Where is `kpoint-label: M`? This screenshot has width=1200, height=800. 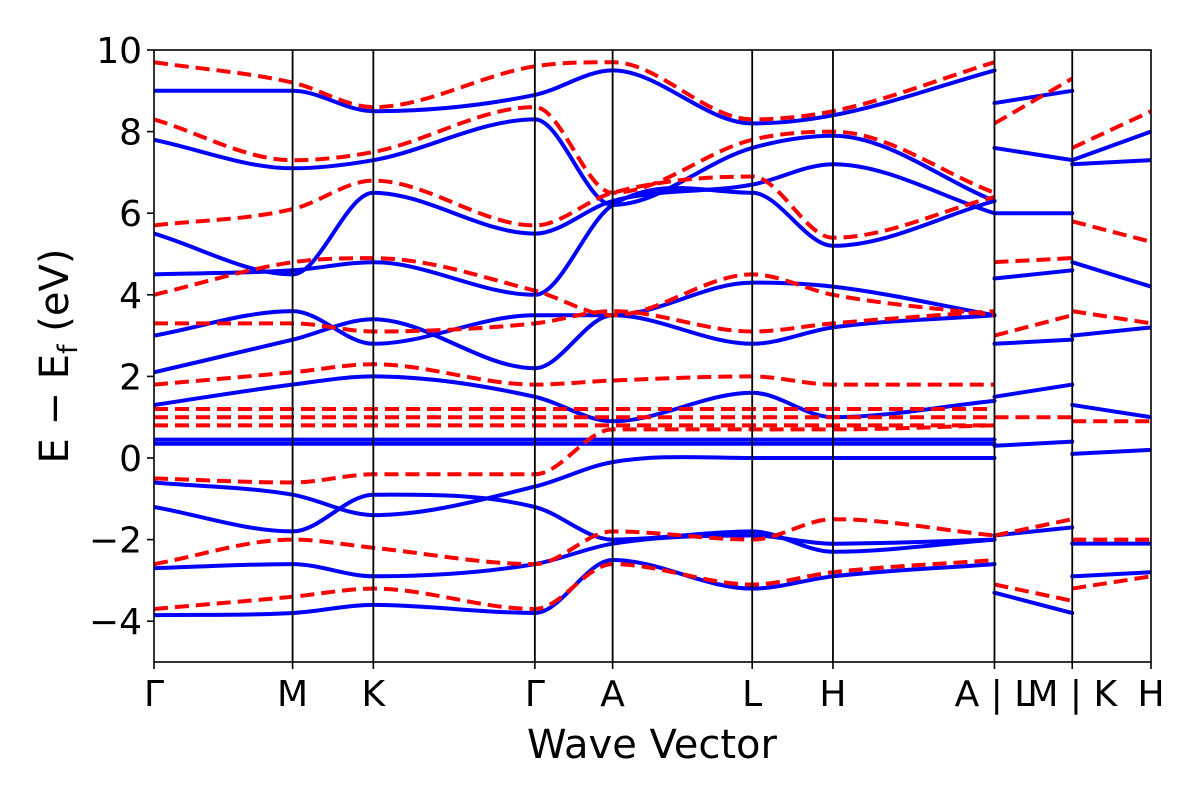 kpoint-label: M is located at coordinates (292, 694).